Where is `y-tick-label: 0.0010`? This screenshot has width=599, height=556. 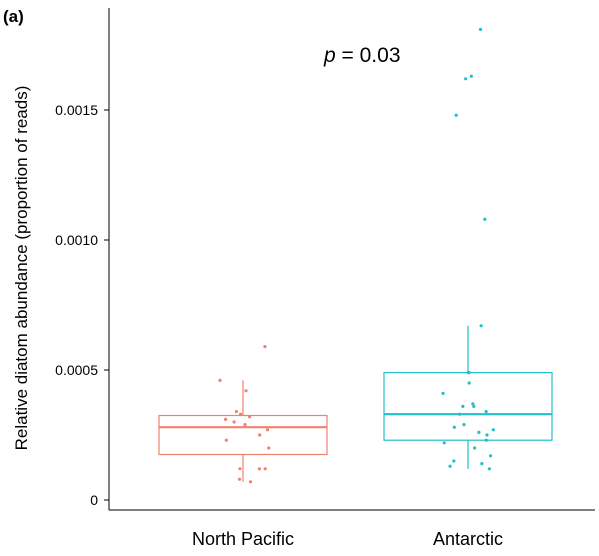
y-tick-label: 0.0010 is located at coordinates (76, 240).